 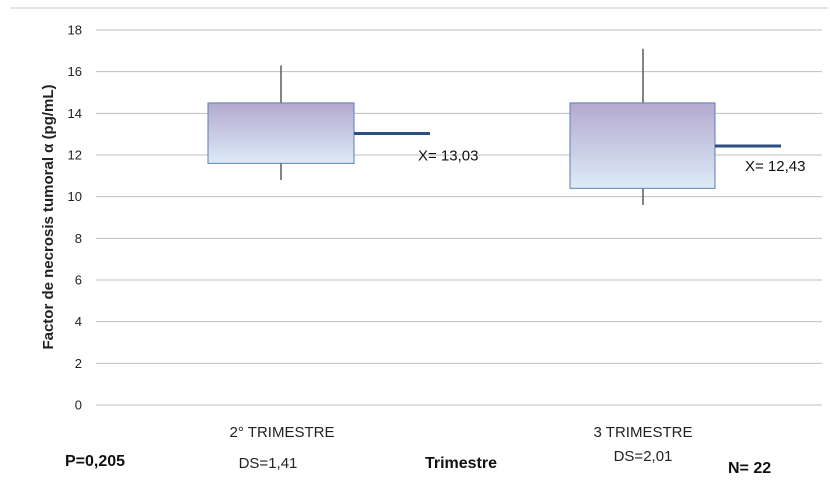 I want to click on p-value-label: P=0,205, so click(x=95, y=461).